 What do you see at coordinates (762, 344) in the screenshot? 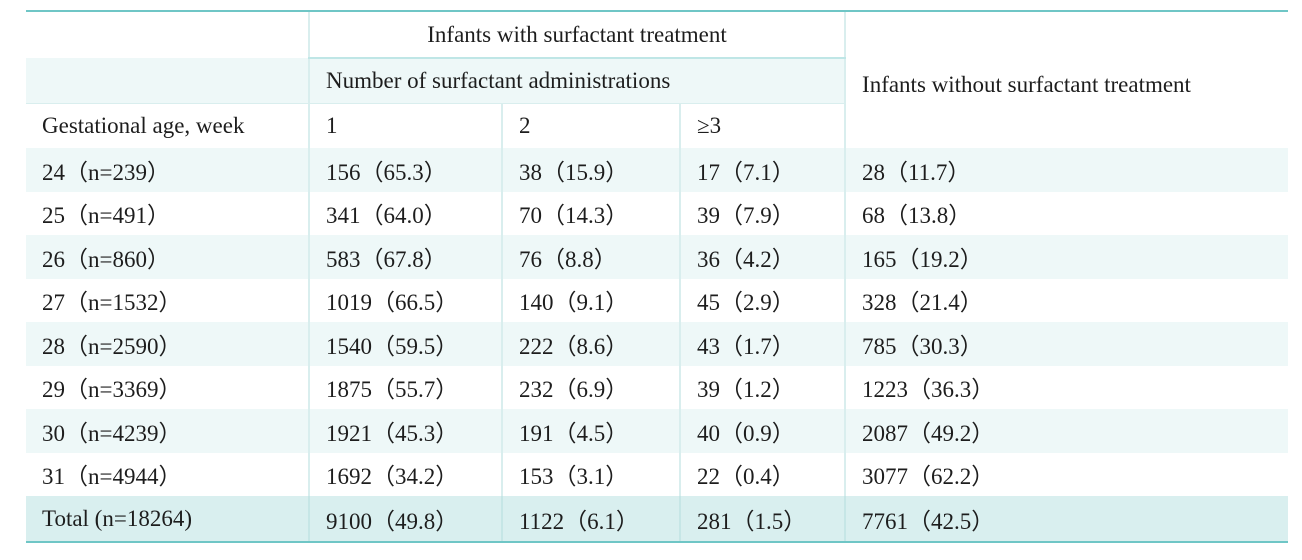
I see `cell-c3: 43（1.7）` at bounding box center [762, 344].